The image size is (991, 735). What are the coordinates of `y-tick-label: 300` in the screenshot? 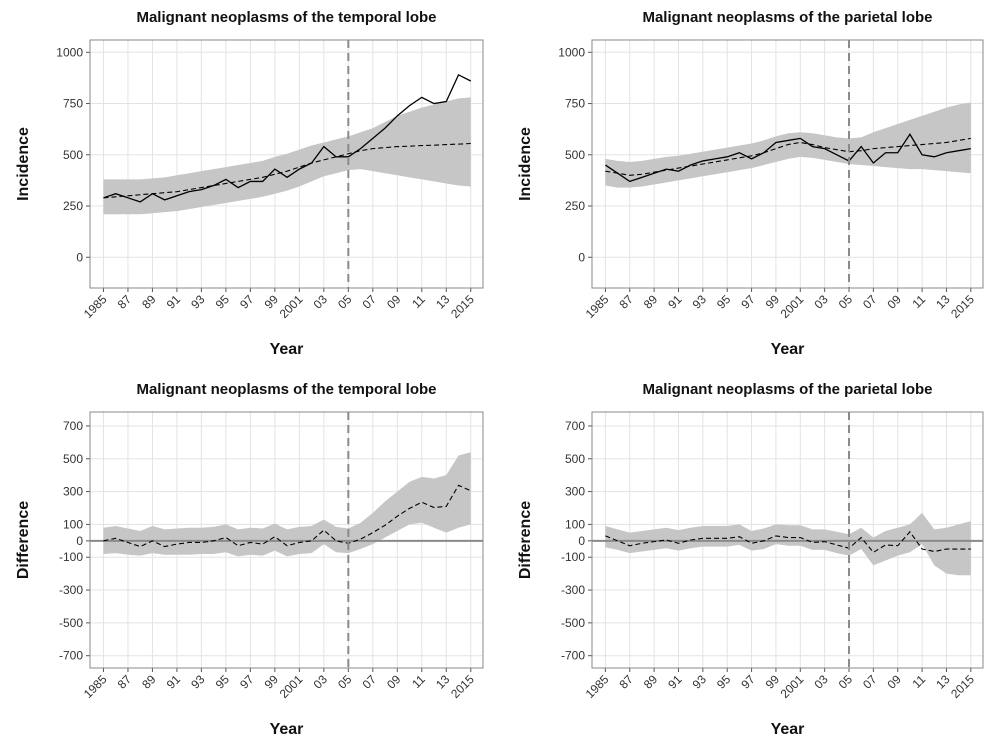 It's located at (575, 492).